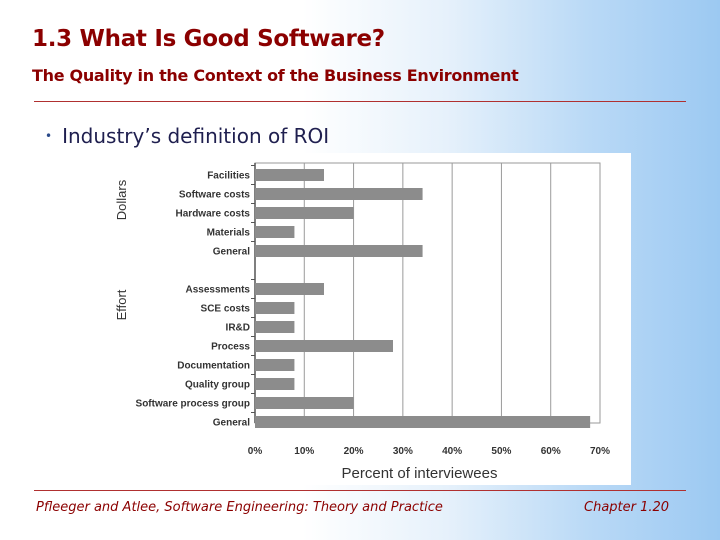  Describe the element at coordinates (600, 451) in the screenshot. I see `x-tick-label: 70%` at that location.